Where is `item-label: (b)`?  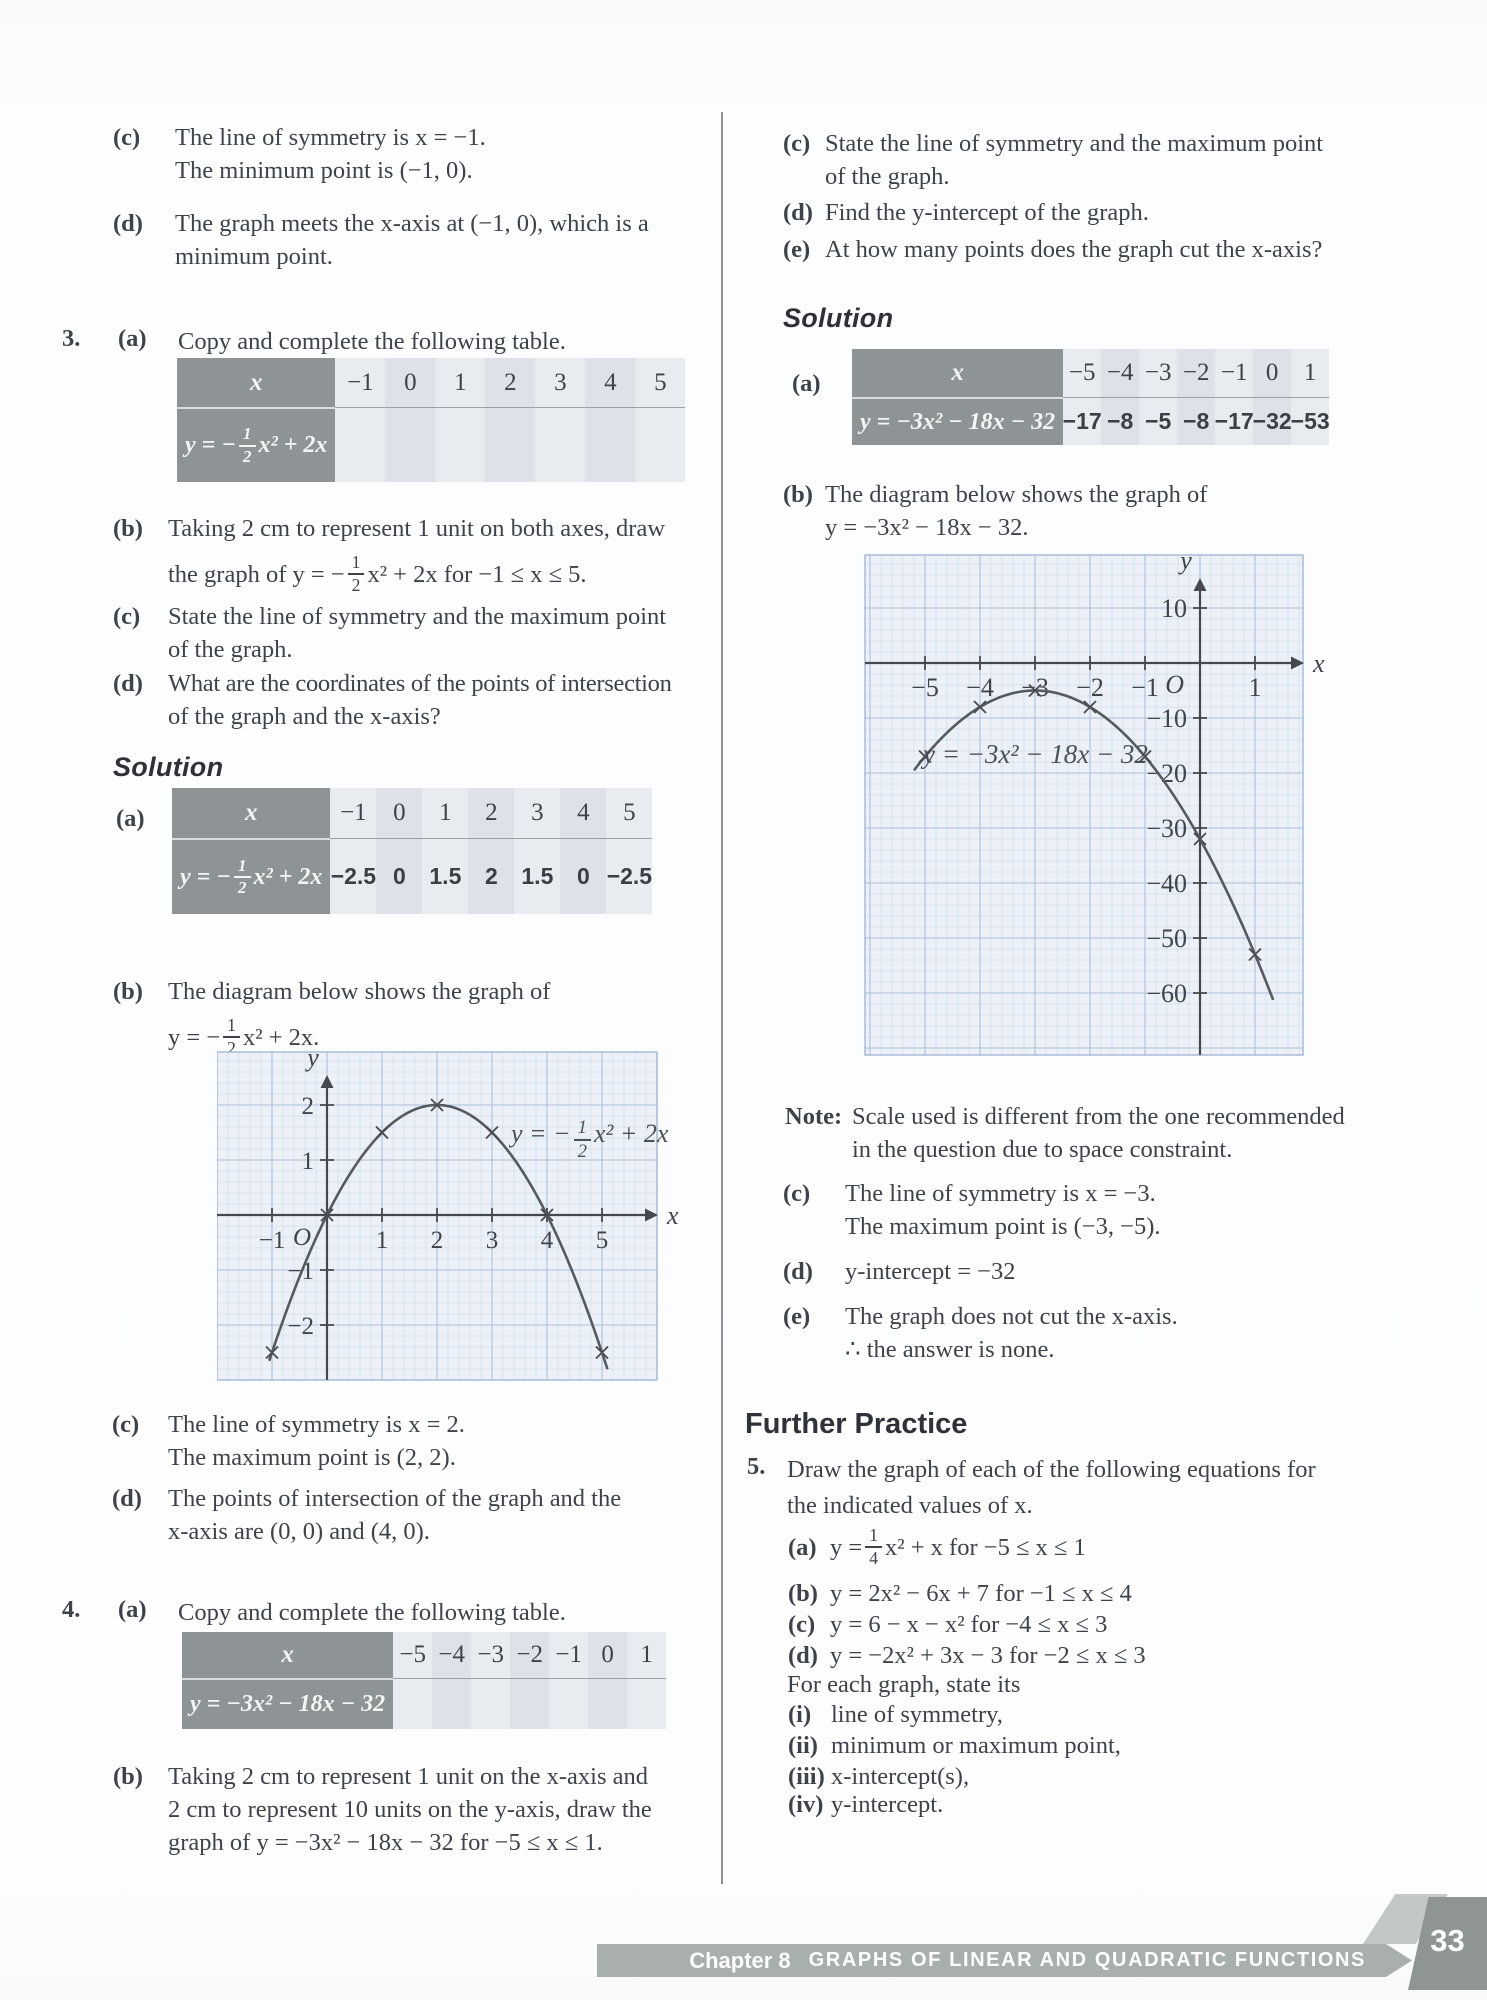
item-label: (b) is located at coordinates (798, 494).